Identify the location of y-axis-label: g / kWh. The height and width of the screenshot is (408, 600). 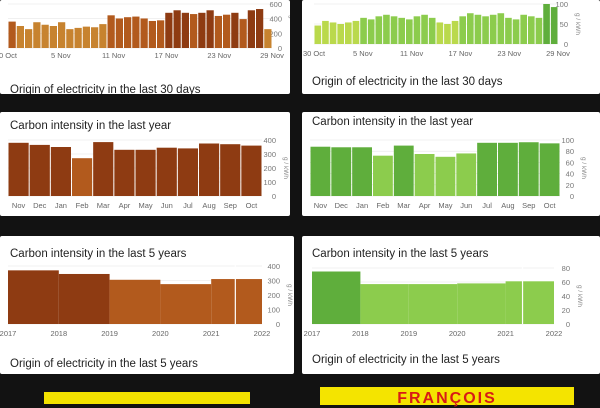
(579, 296).